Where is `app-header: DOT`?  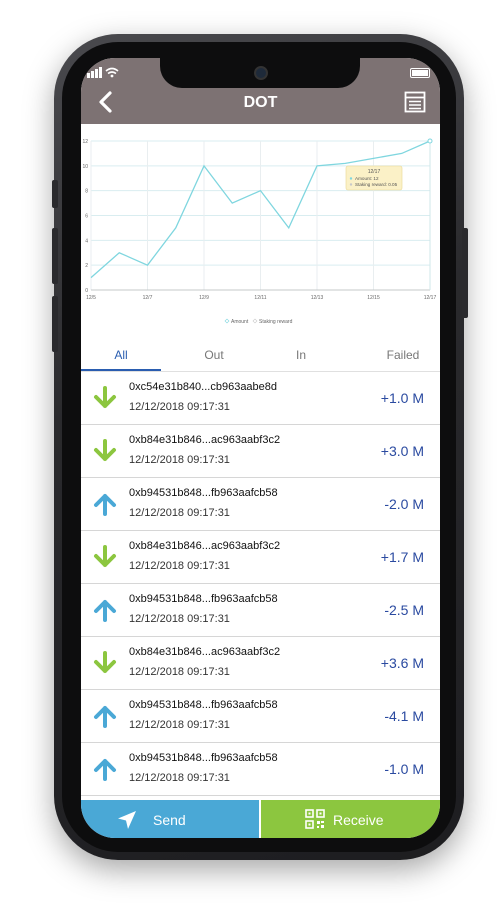
app-header: DOT is located at coordinates (260, 91).